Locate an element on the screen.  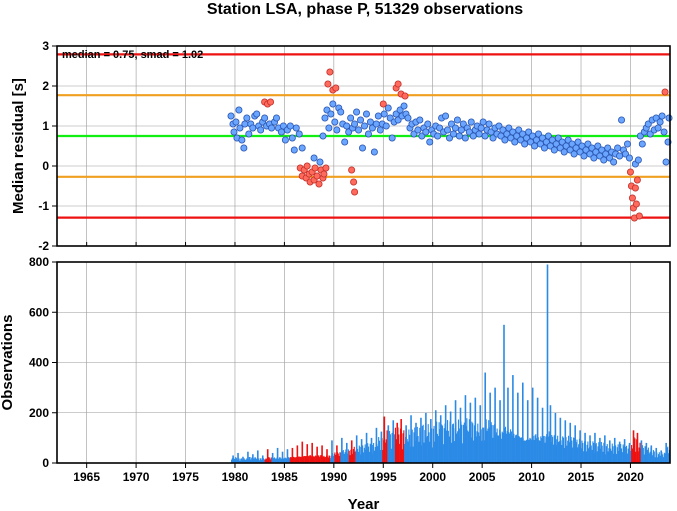
x-tick-label: 1995 is located at coordinates (383, 477).